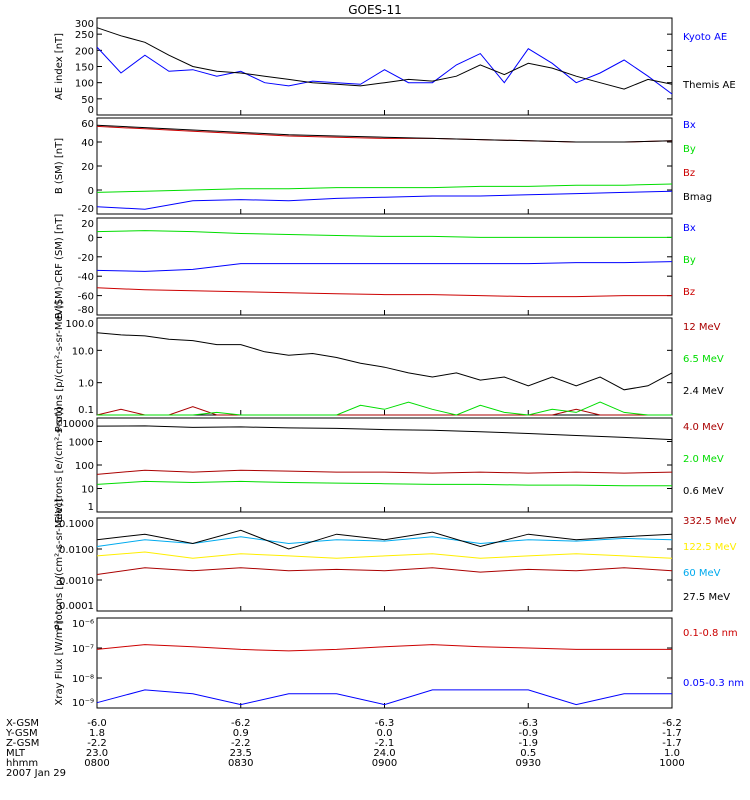  Describe the element at coordinates (697, 197) in the screenshot. I see `legend-entry: Bmag` at that location.